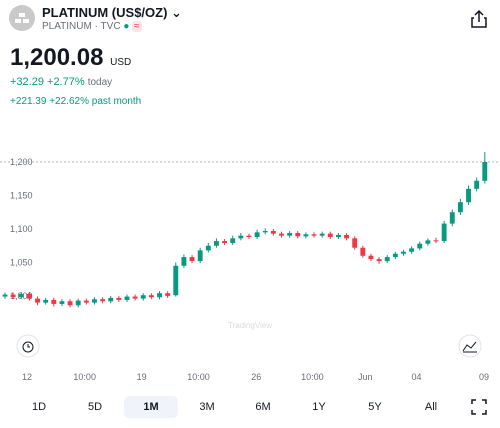 Image resolution: width=500 pixels, height=428 pixels. Describe the element at coordinates (22, 18) in the screenshot. I see `symbol-logo` at that location.